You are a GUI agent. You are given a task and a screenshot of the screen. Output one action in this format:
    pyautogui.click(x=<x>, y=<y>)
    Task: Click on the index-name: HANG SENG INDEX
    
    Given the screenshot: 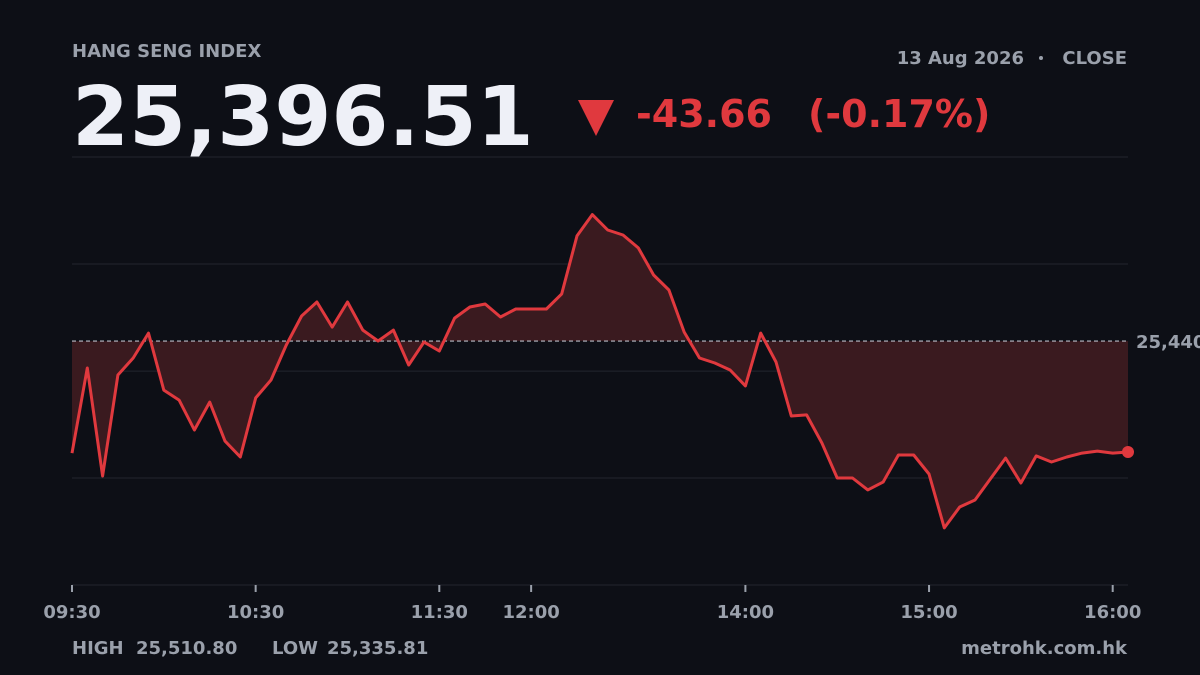 What is the action you would take?
    pyautogui.click(x=166, y=51)
    